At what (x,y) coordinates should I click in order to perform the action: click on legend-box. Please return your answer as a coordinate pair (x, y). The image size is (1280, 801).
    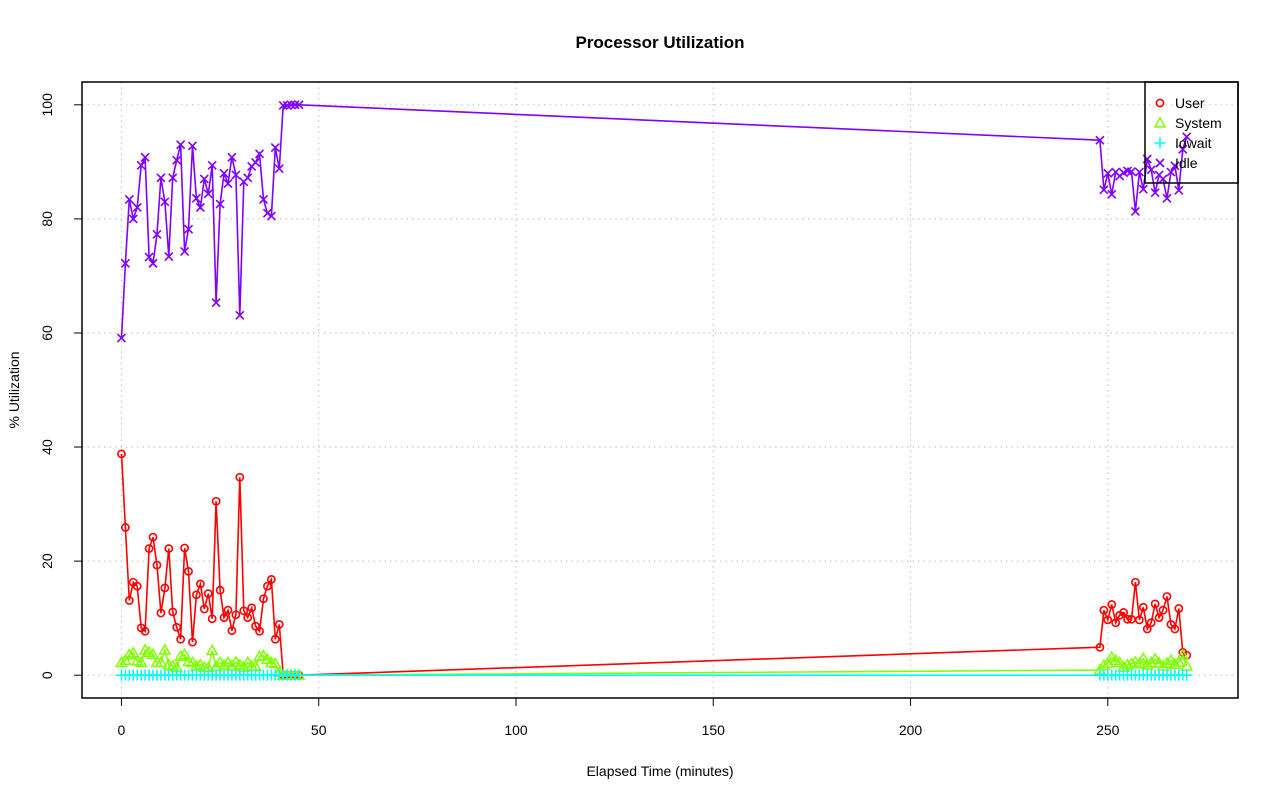
    Looking at the image, I should click on (1191, 132).